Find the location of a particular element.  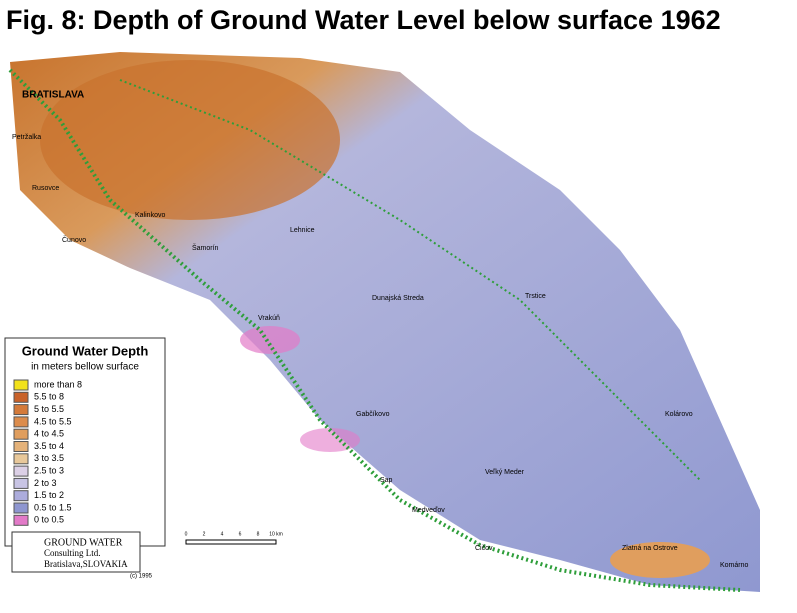

scale-label: 4 is located at coordinates (222, 534).